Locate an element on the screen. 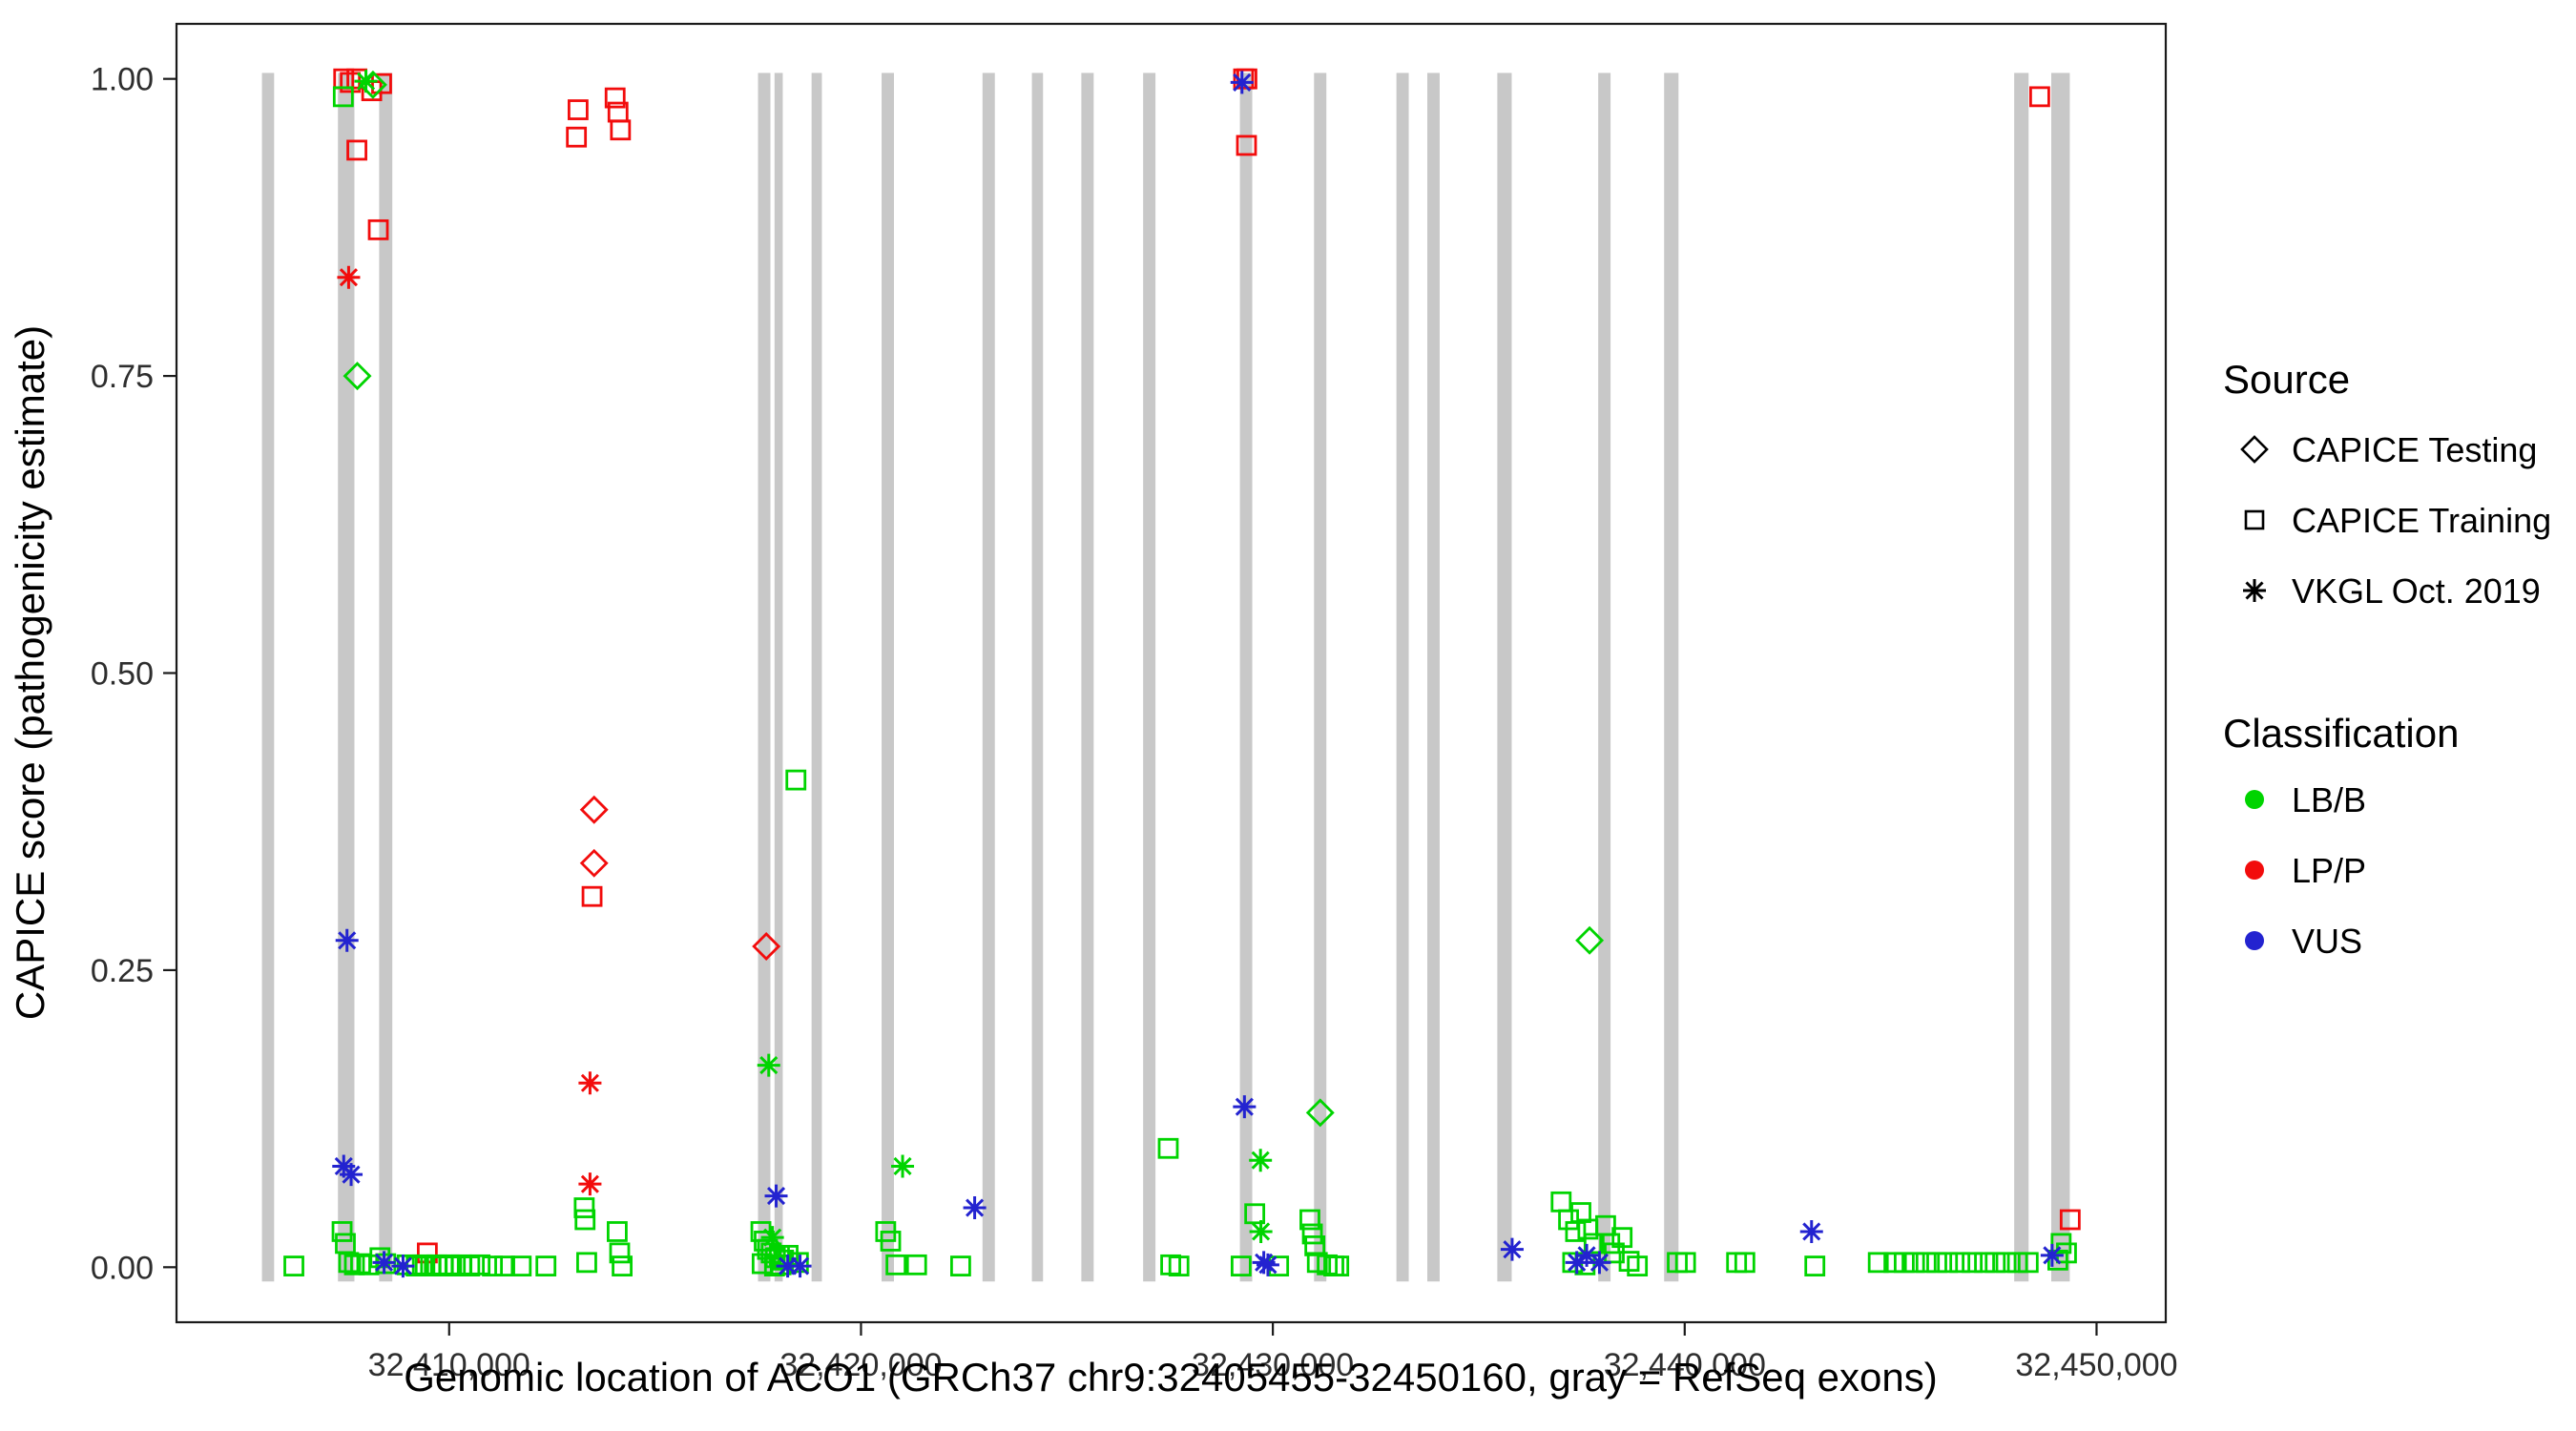 This screenshot has height=1431, width=2576. legend-classification-title: Classification is located at coordinates (2341, 733).